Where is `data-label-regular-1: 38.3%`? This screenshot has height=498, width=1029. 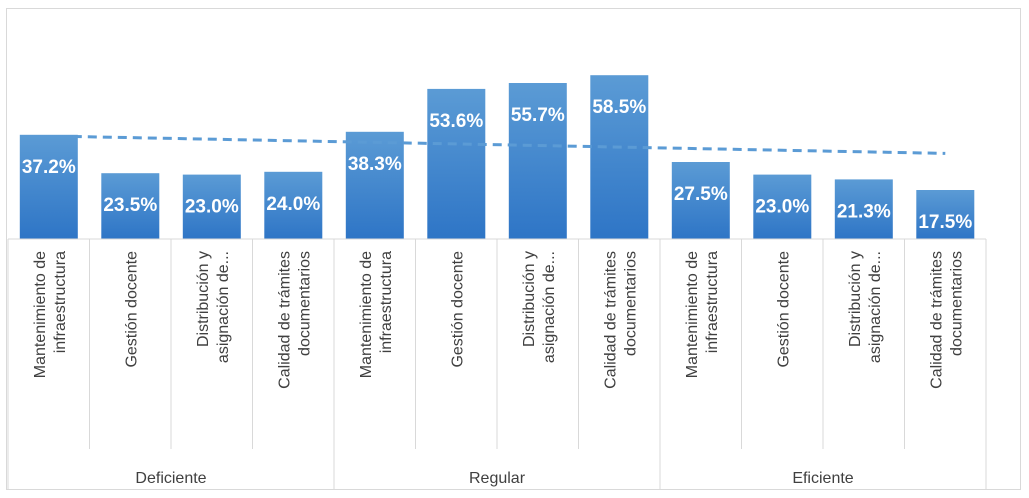 data-label-regular-1: 38.3% is located at coordinates (375, 164).